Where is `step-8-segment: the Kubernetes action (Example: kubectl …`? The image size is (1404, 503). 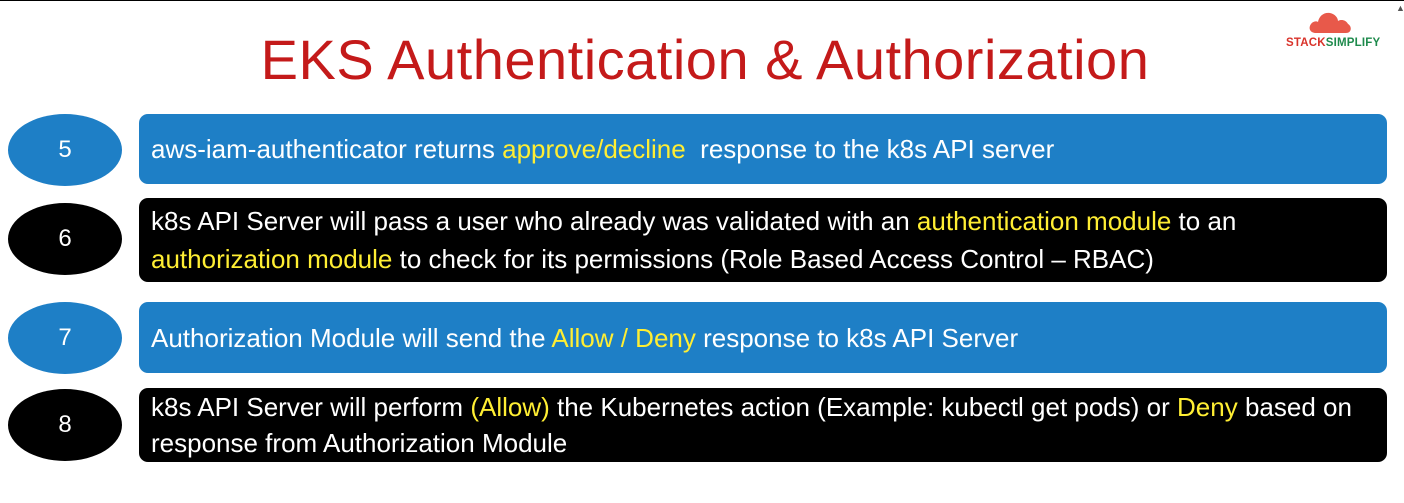 step-8-segment: the Kubernetes action (Example: kubectl … is located at coordinates (863, 407).